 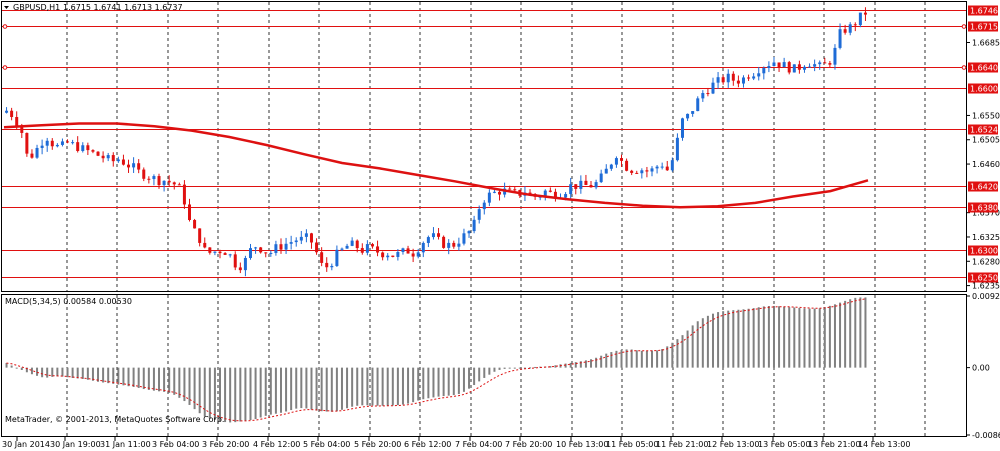 I want to click on price-level-label: 1.6300, so click(x=984, y=251).